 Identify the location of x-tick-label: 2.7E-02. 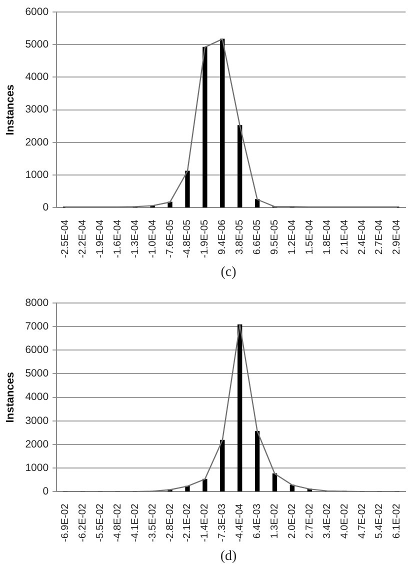
(310, 521).